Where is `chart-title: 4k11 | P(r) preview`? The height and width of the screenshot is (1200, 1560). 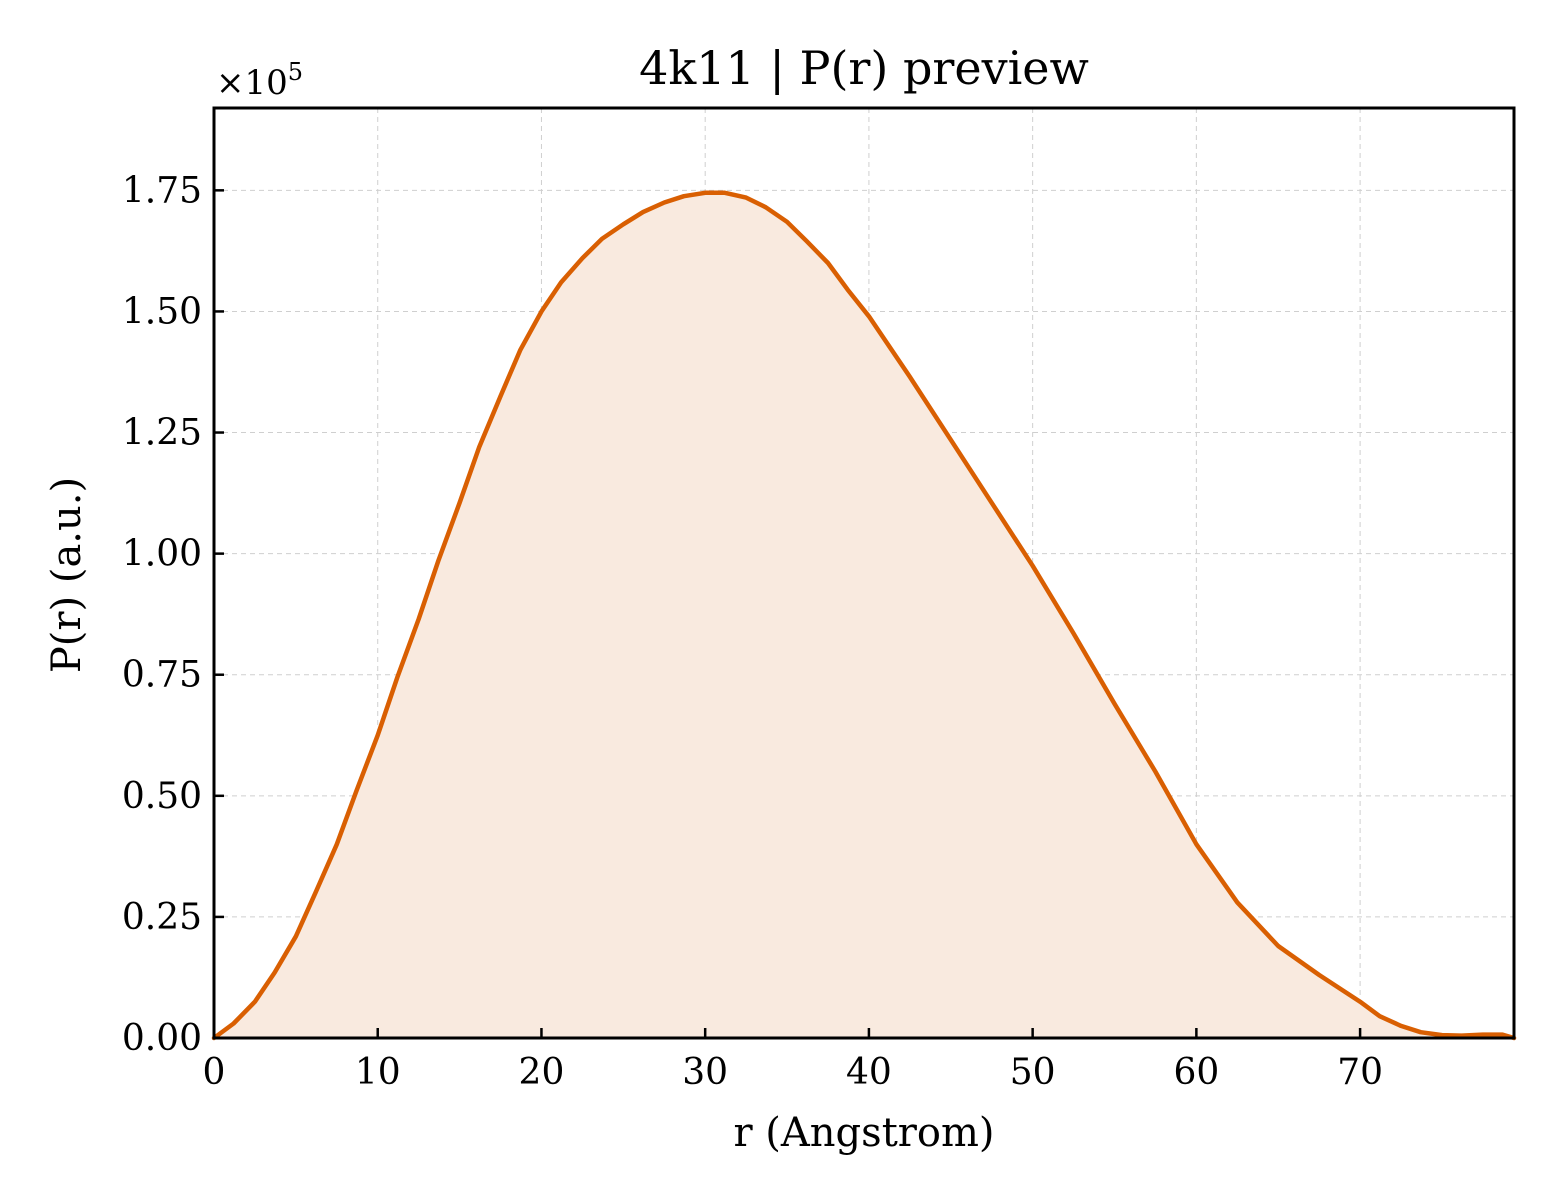
chart-title: 4k11 | P(r) preview is located at coordinates (864, 68).